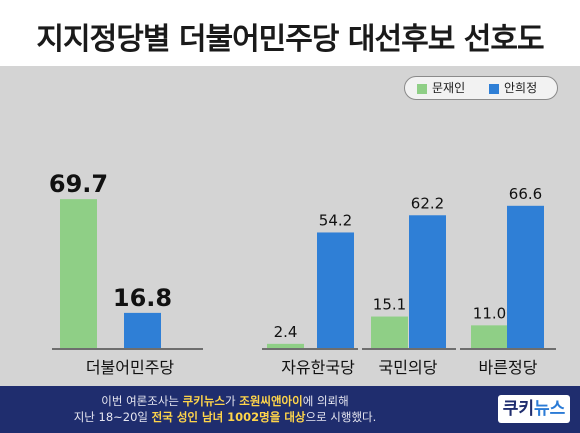  Describe the element at coordinates (449, 88) in the screenshot. I see `legend-label-moon: 문재인` at that location.